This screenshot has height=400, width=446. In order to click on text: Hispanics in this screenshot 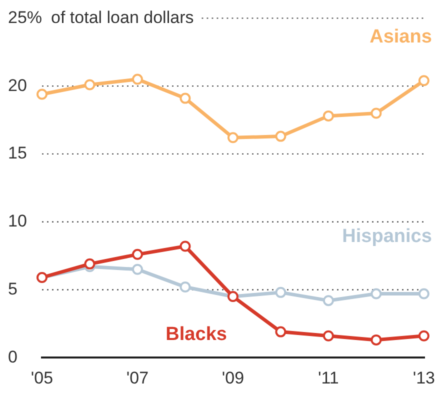, I will do `click(387, 237)`.